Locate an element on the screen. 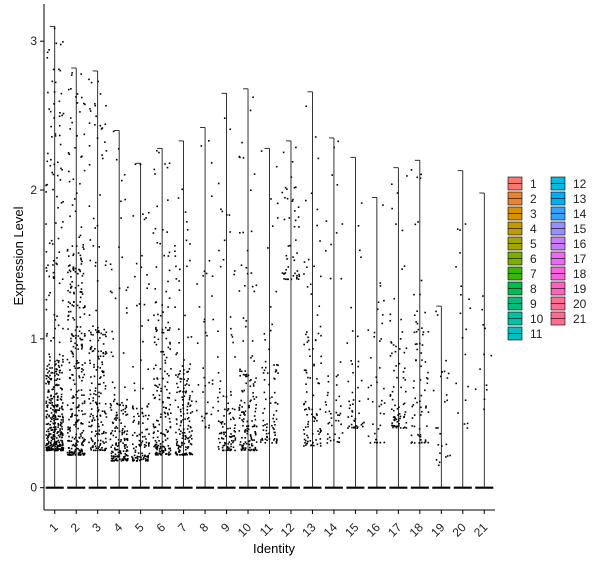 This screenshot has height=568, width=600. legend-label: 3 is located at coordinates (533, 214).